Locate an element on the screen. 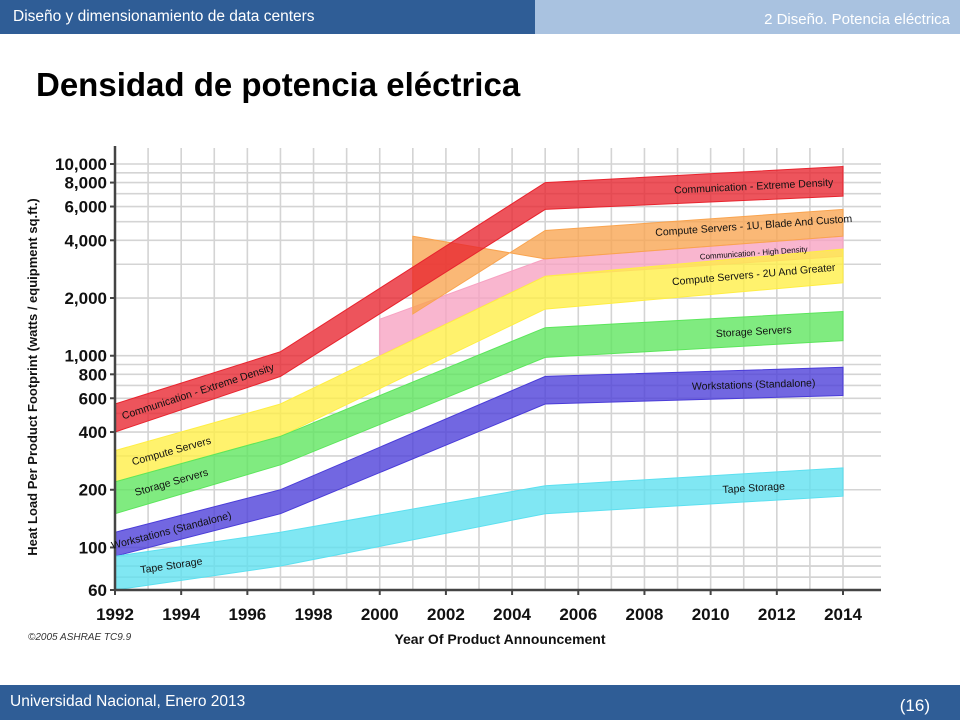 This screenshot has height=720, width=960. chart-credit: ©2005 ASHRAE TC9.9 is located at coordinates (80, 637).